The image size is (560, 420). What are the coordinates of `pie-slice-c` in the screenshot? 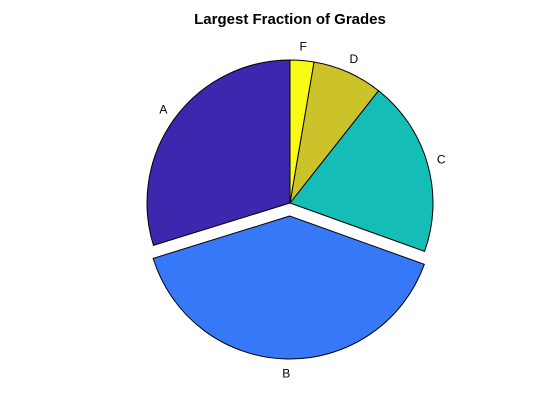 It's located at (361, 171).